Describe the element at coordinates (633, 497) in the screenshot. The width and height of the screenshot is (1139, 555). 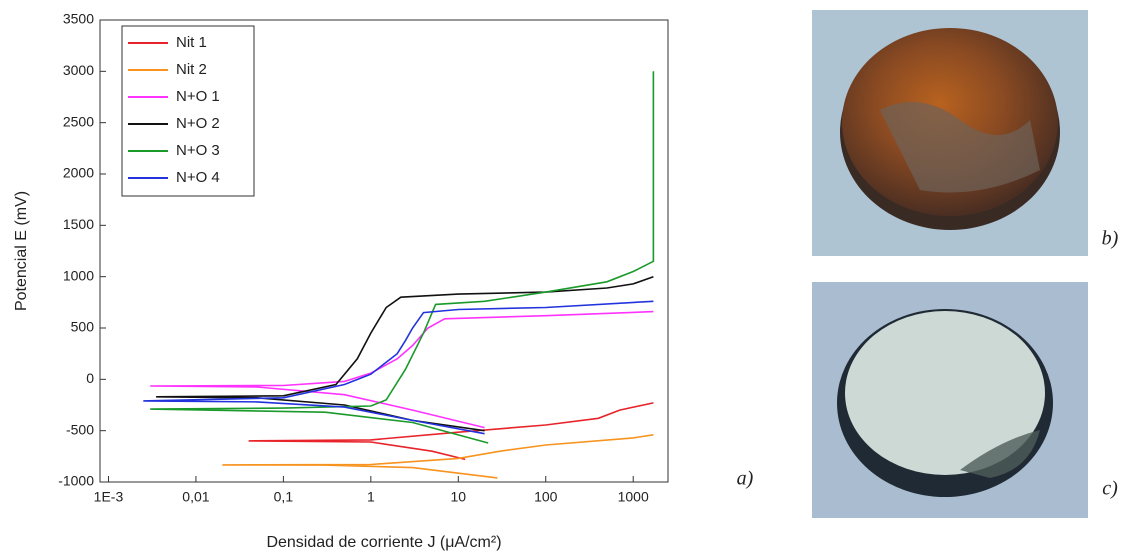
I see `x-tick-label: 1000` at that location.